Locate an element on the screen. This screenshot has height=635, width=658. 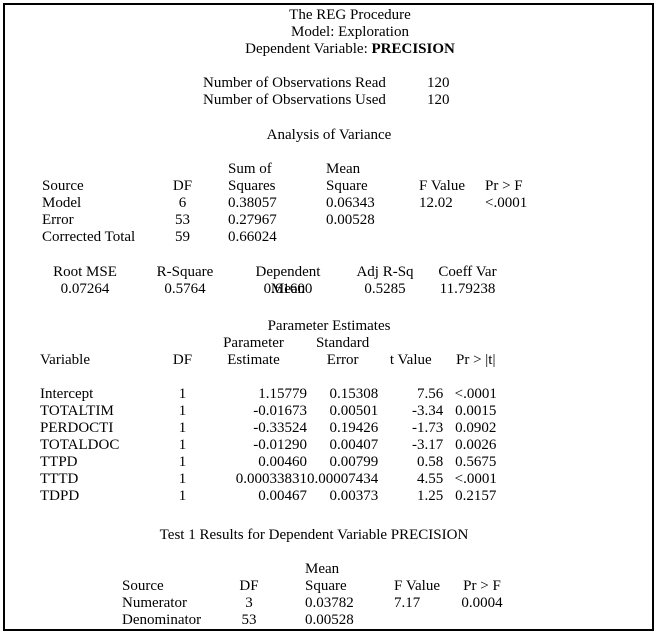
table-cell: 0.00460 is located at coordinates (282, 462).